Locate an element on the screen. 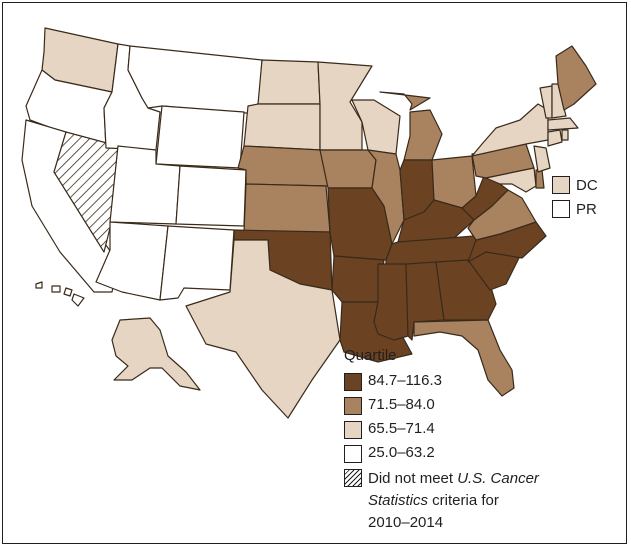 Image resolution: width=631 pixels, height=548 pixels. state-hi is located at coordinates (60, 294).